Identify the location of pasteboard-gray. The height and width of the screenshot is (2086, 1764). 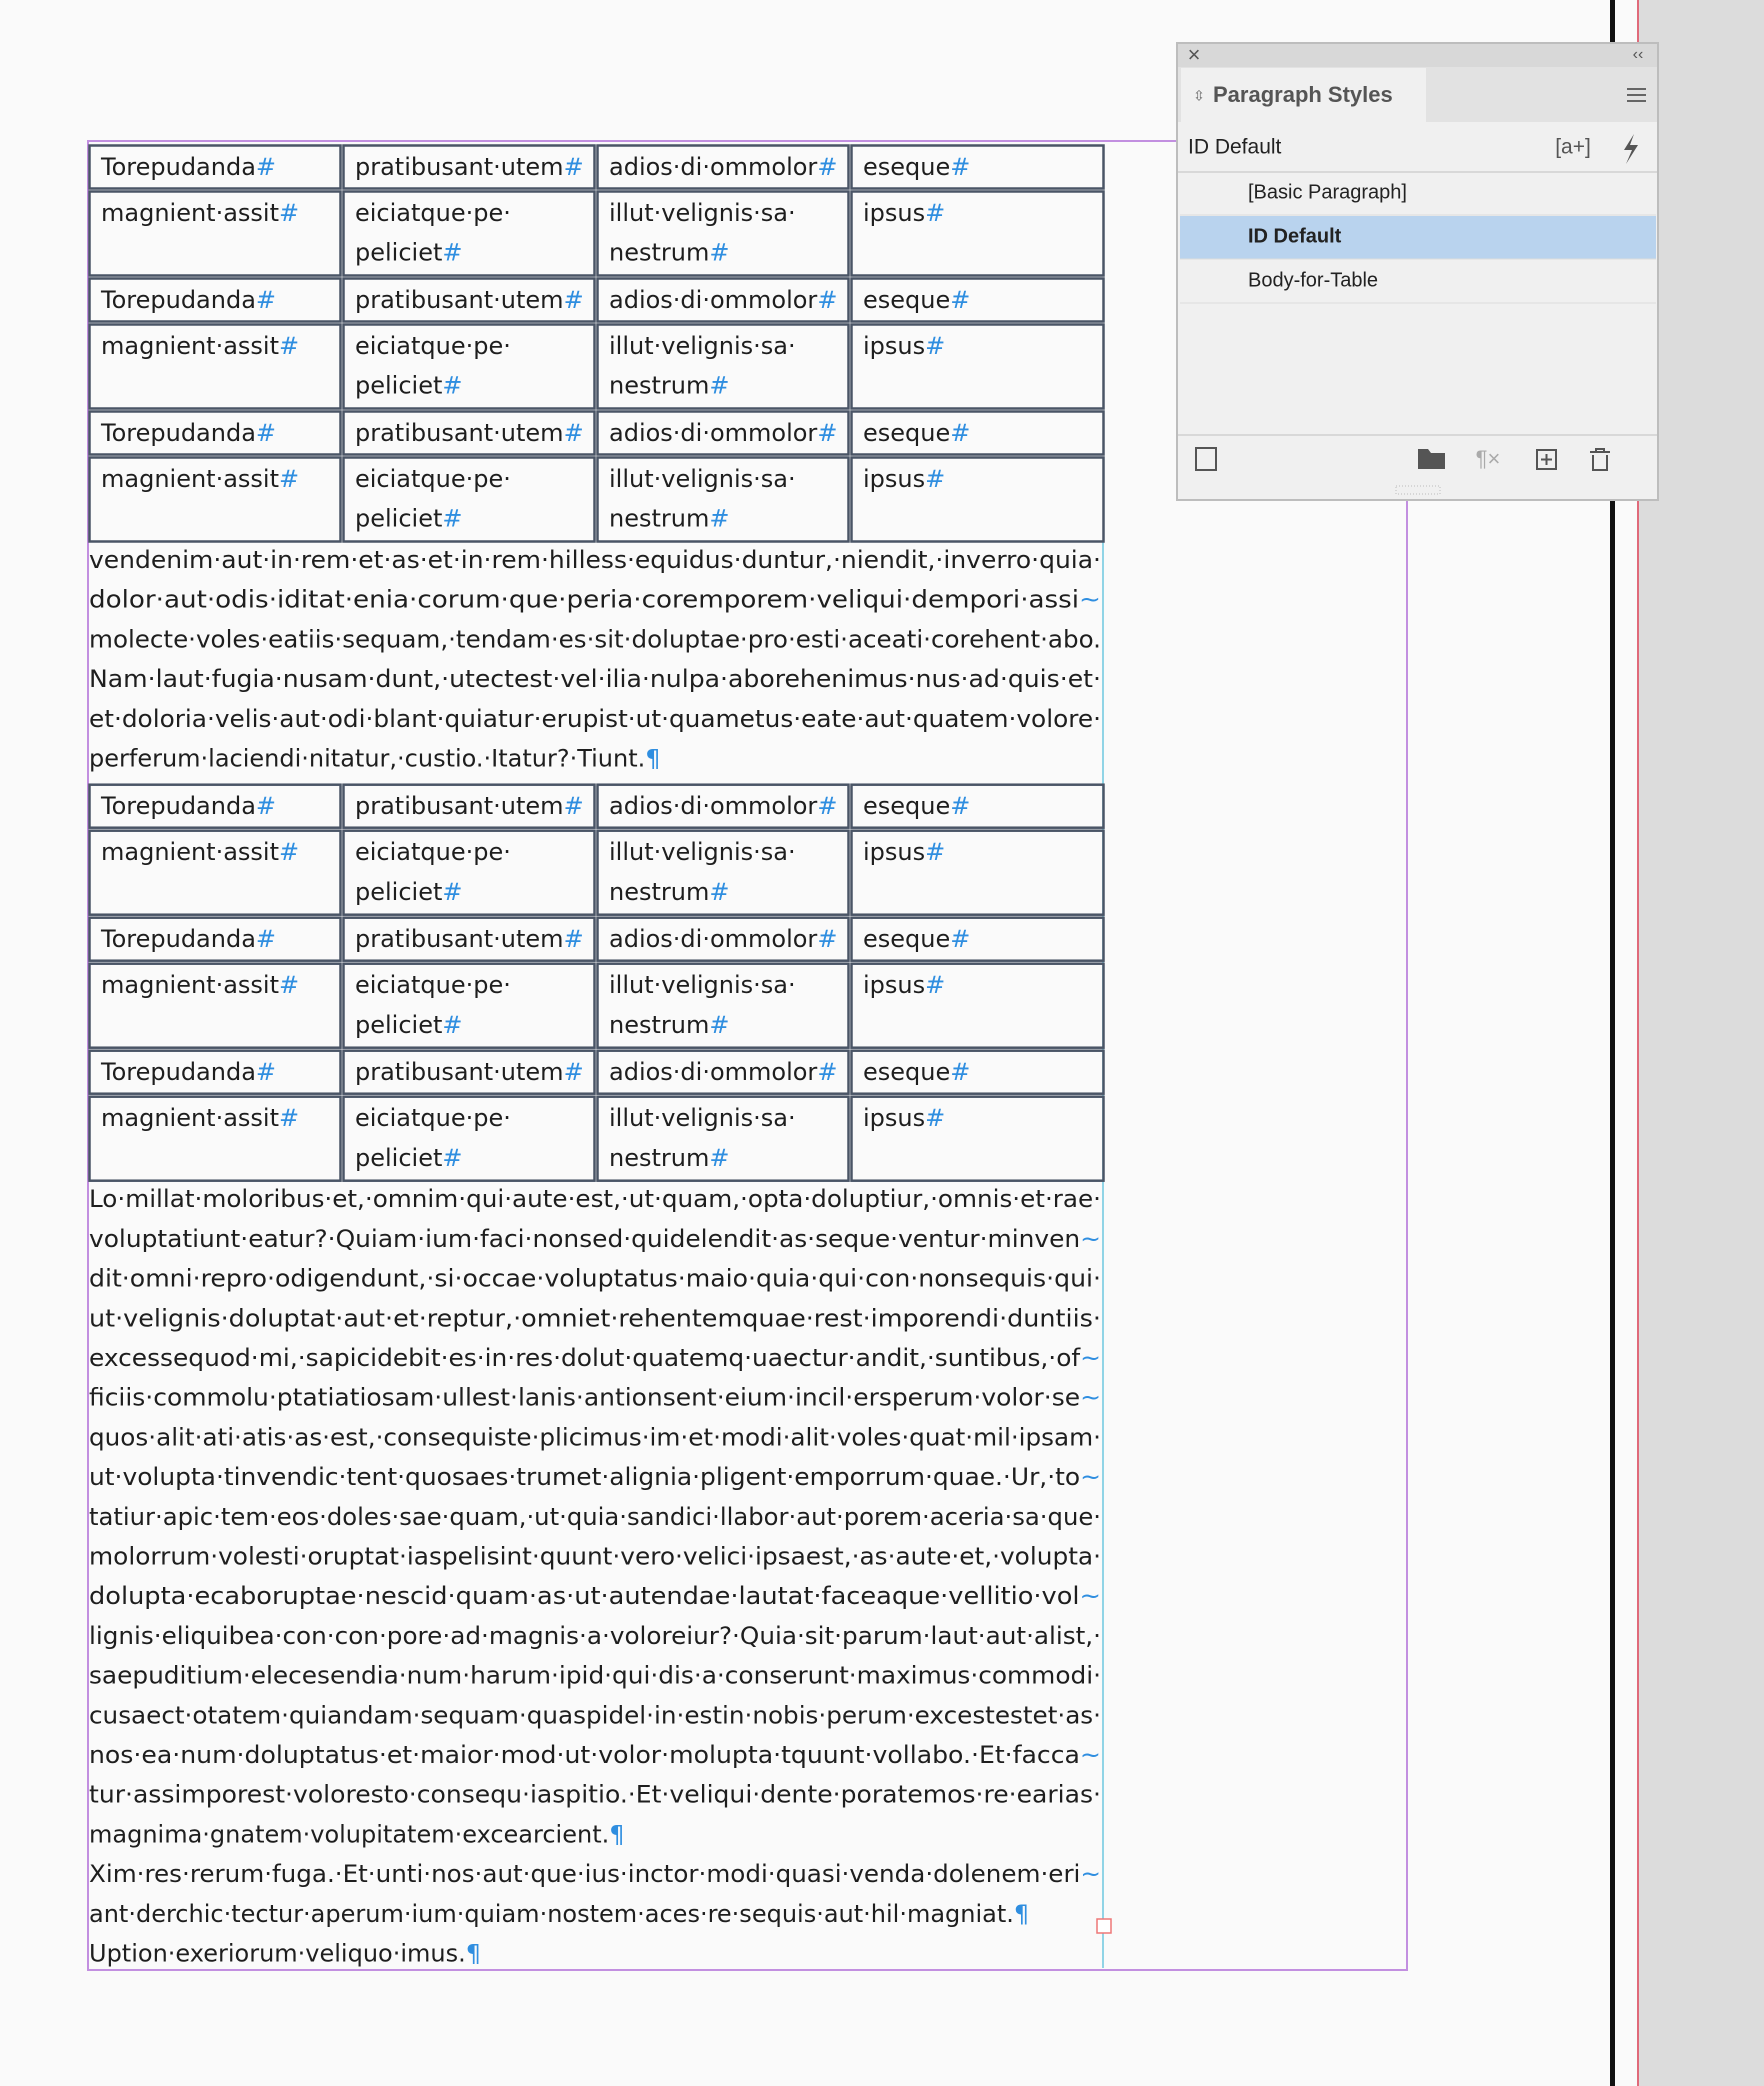
(1701, 1043).